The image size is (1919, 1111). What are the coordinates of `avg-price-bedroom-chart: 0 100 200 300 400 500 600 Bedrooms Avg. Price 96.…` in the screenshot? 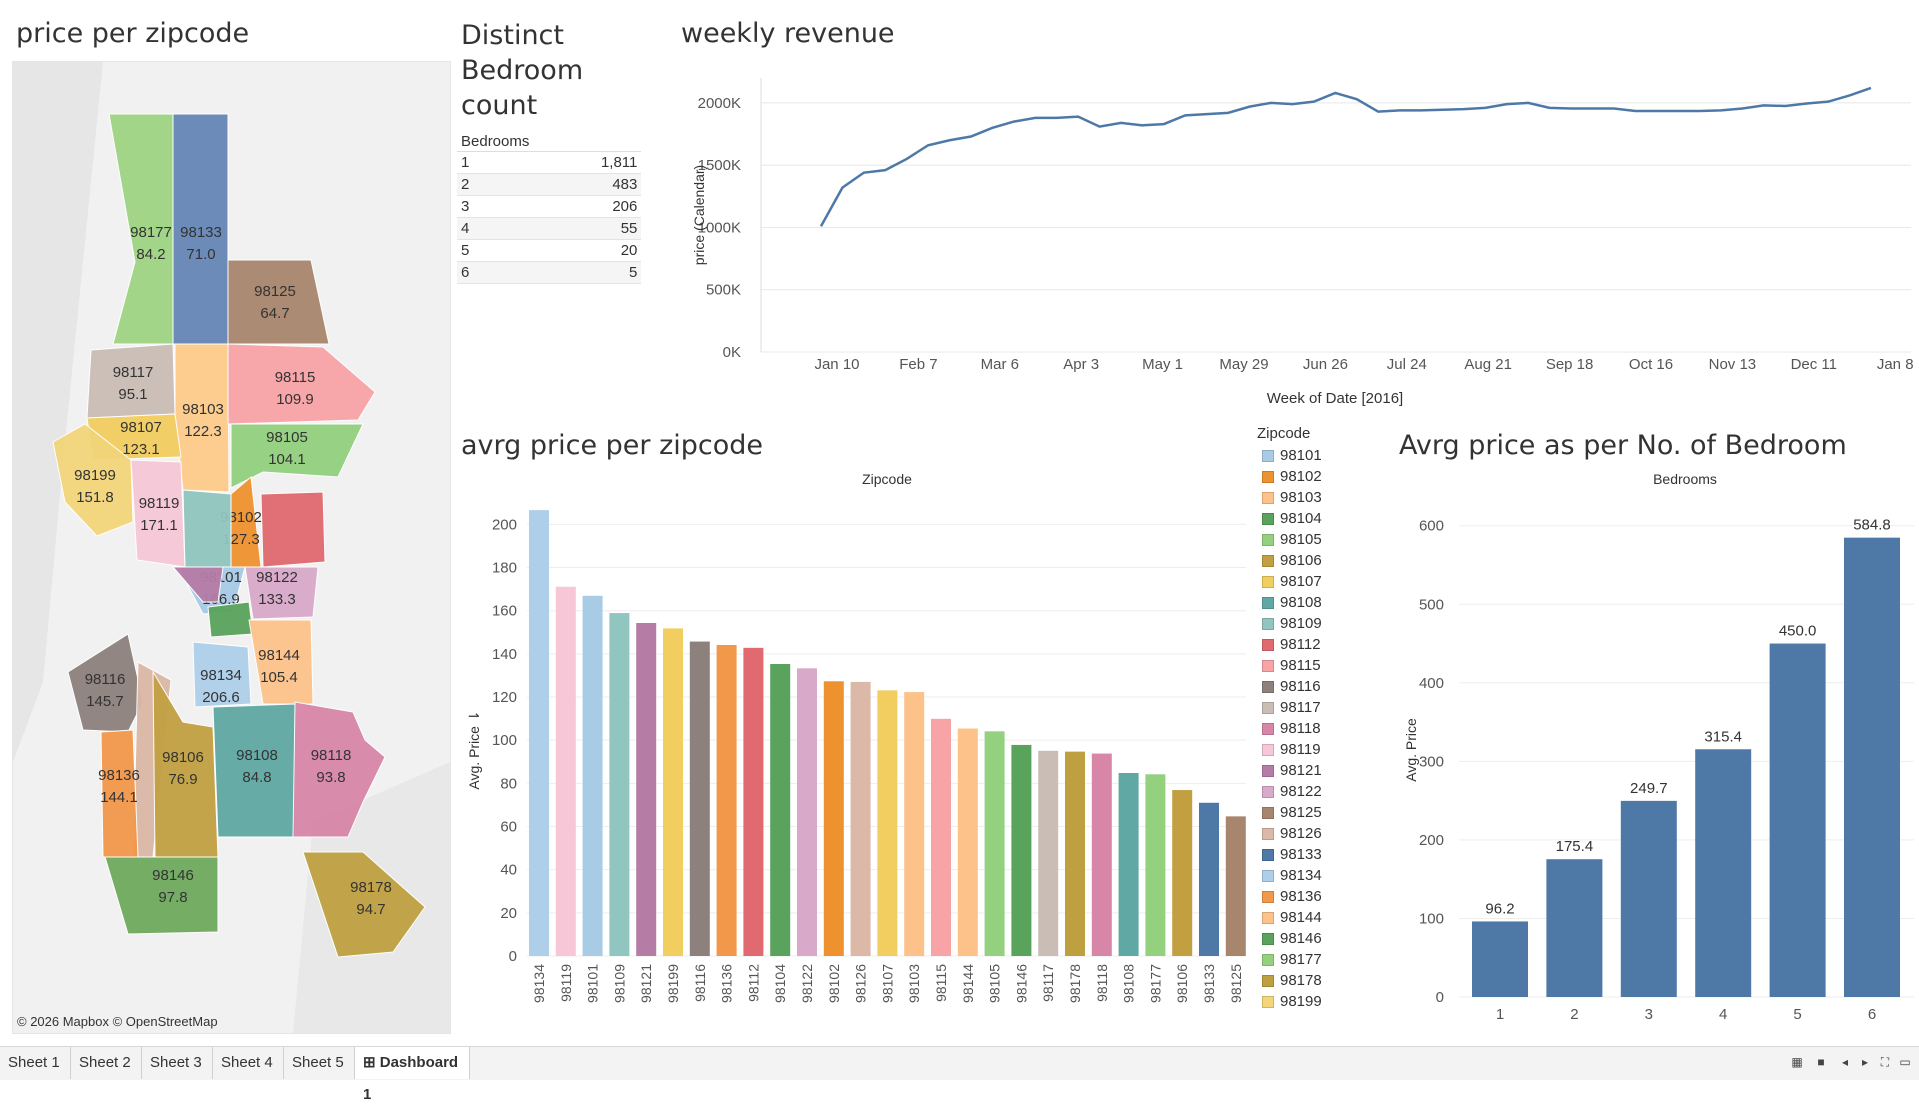 It's located at (1659, 752).